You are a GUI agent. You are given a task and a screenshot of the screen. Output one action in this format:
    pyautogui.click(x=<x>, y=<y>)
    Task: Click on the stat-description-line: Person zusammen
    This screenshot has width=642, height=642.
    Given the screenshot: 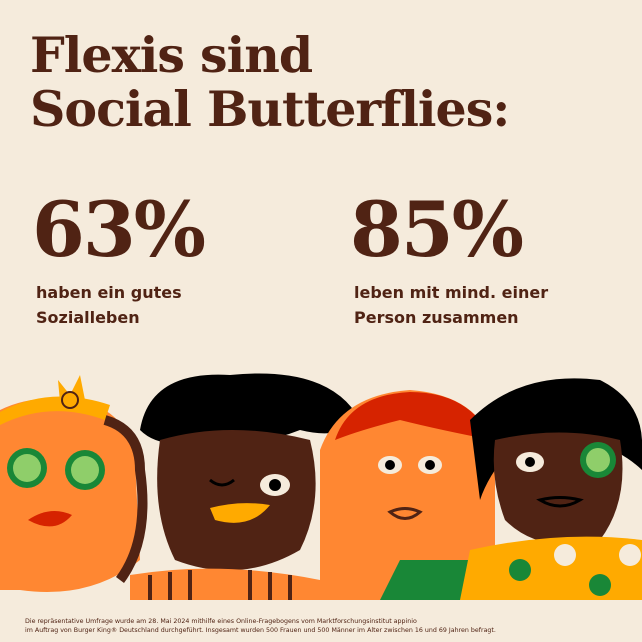 What is the action you would take?
    pyautogui.click(x=436, y=317)
    